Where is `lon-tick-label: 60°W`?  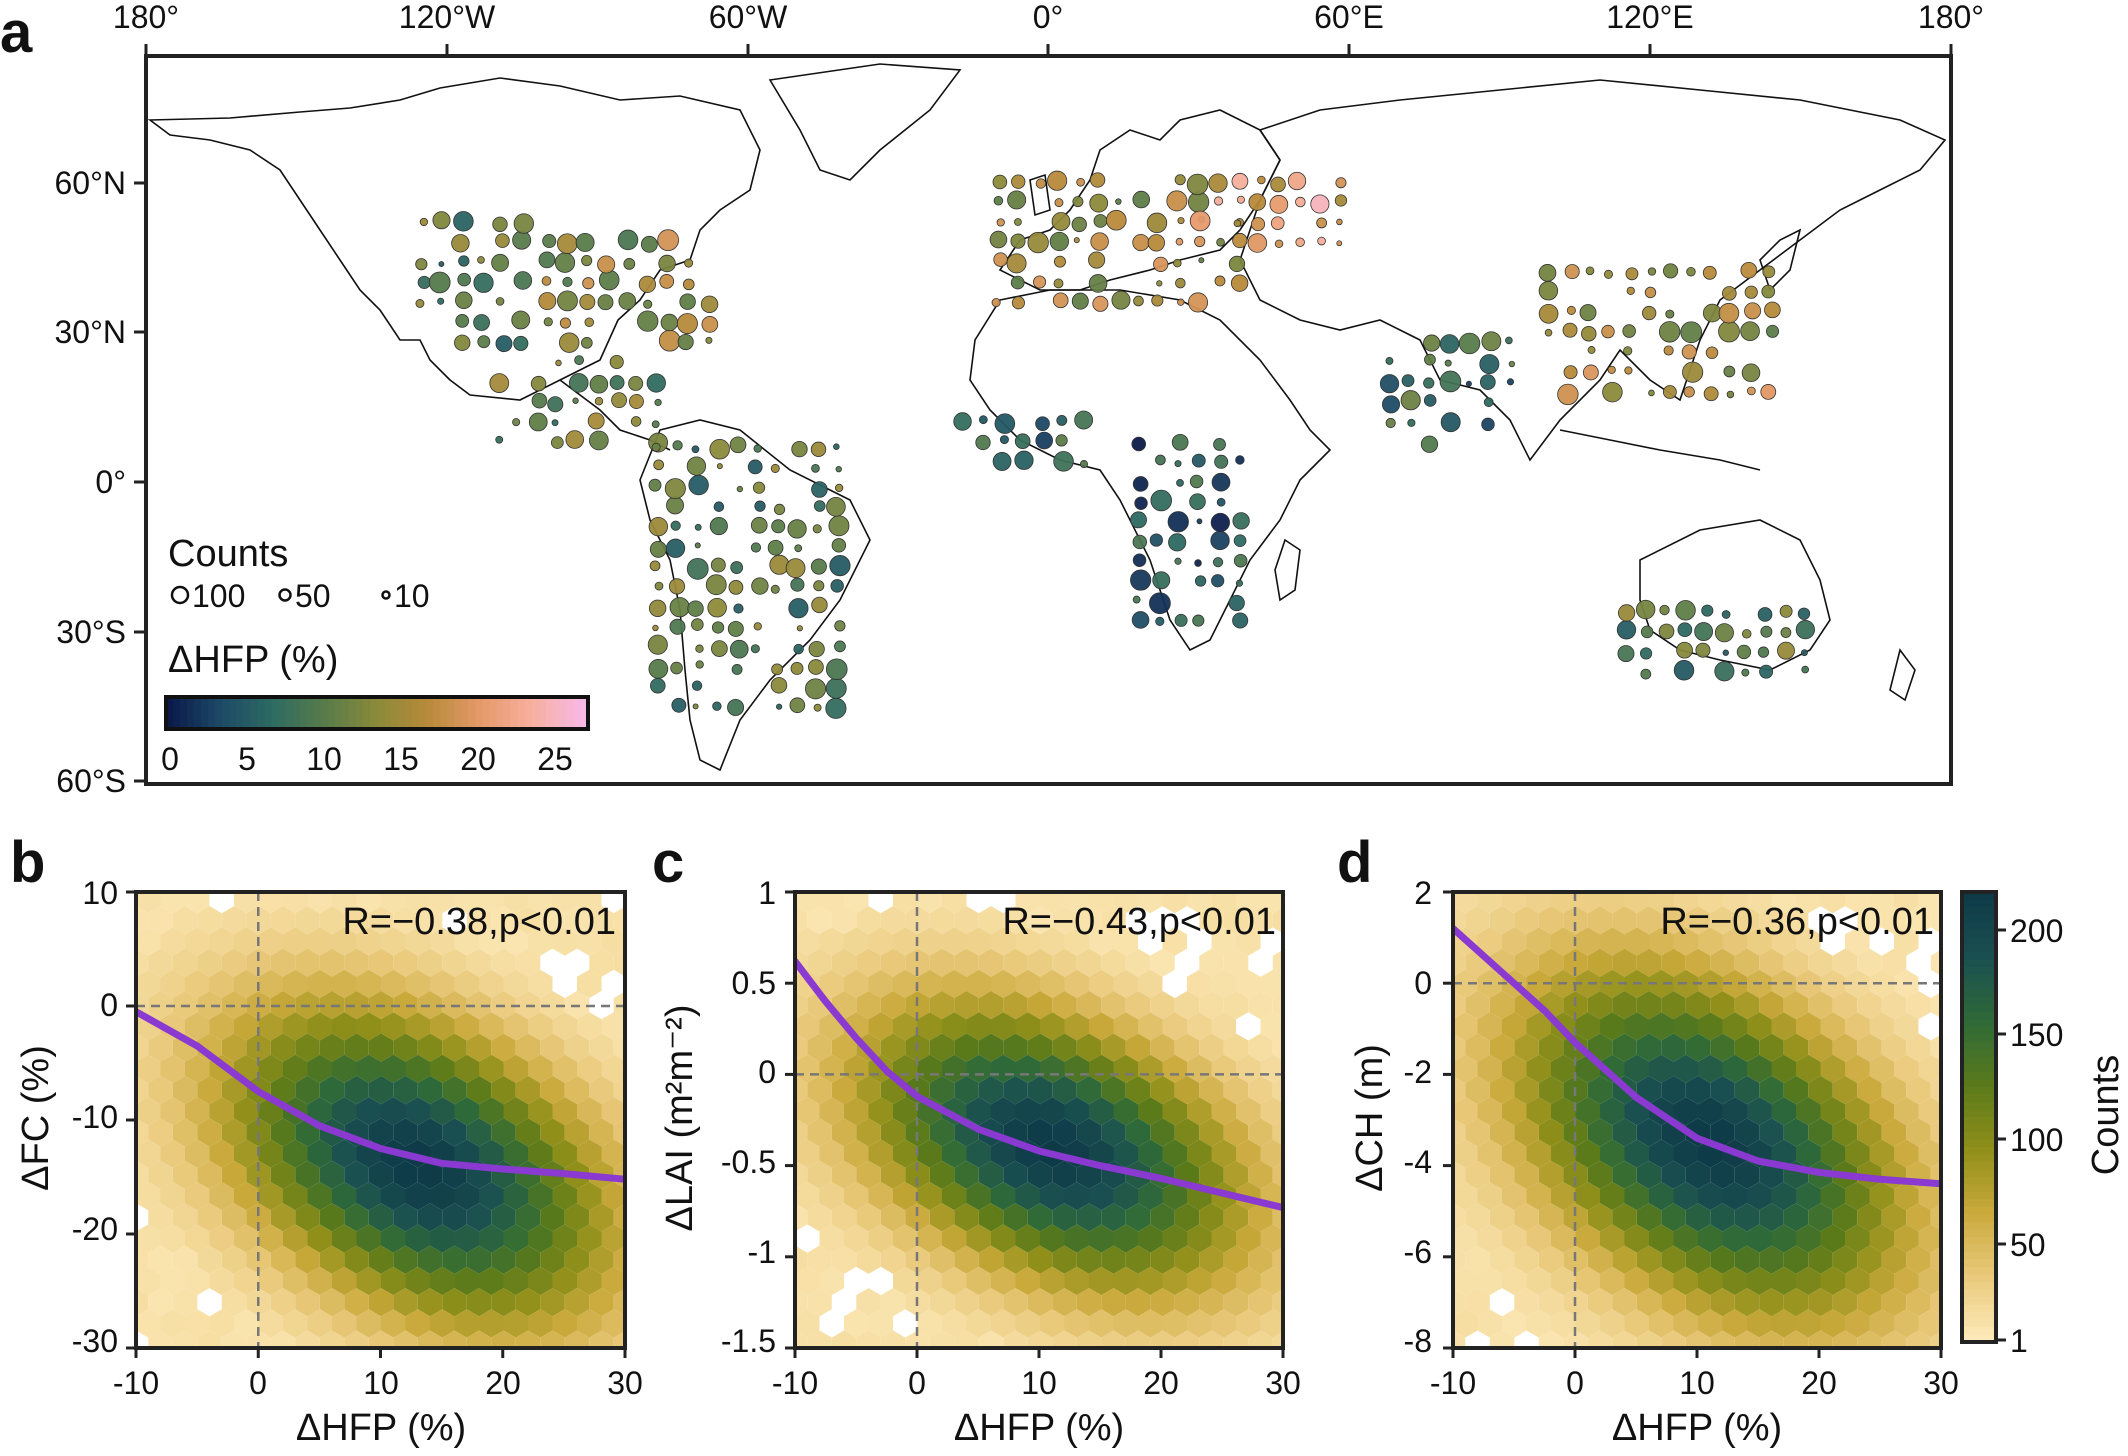
lon-tick-label: 60°W is located at coordinates (748, 17).